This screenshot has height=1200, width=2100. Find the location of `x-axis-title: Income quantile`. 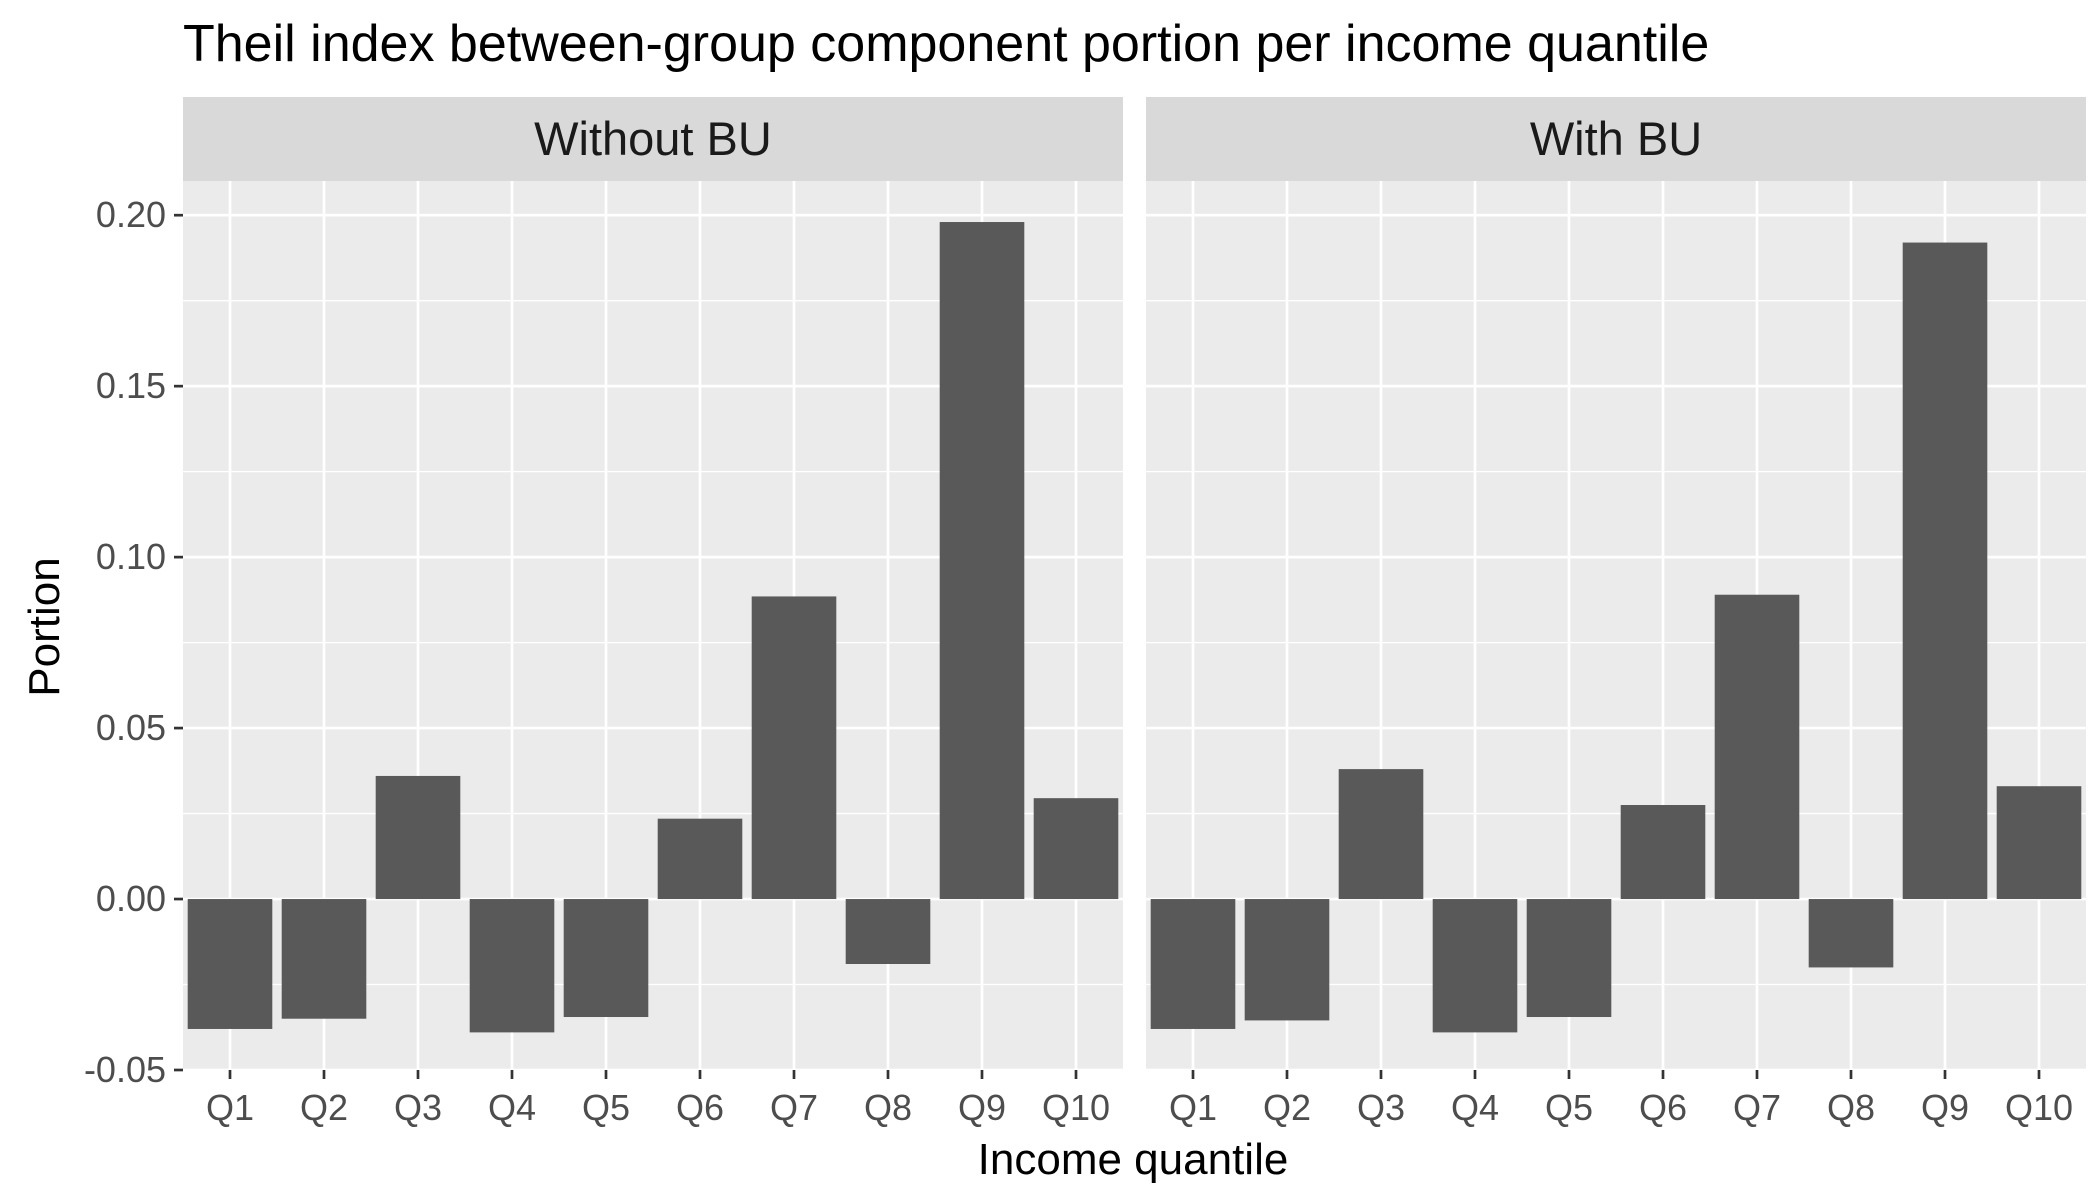

x-axis-title: Income quantile is located at coordinates (1133, 1159).